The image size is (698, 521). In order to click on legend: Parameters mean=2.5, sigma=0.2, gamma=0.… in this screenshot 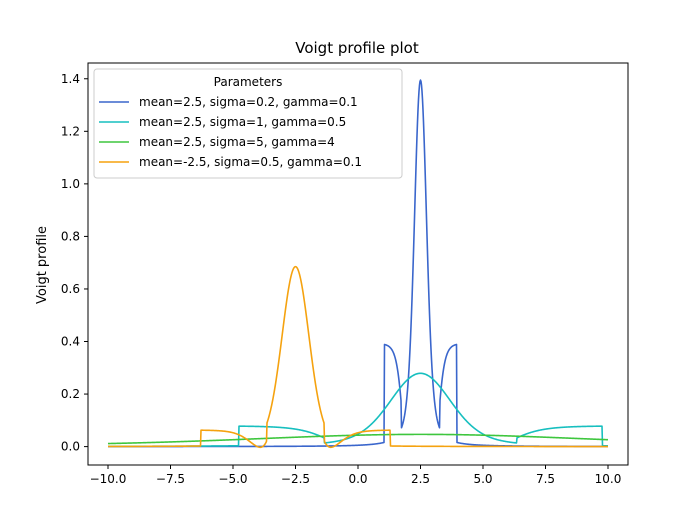, I will do `click(248, 123)`.